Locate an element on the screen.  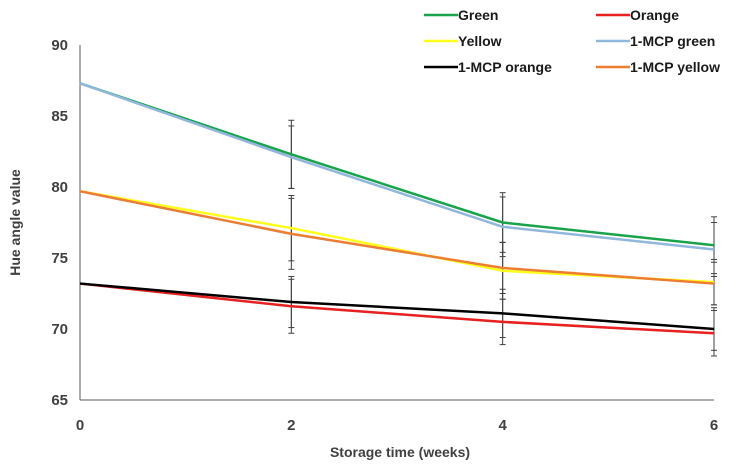
y-tick-label: 90 is located at coordinates (59, 45).